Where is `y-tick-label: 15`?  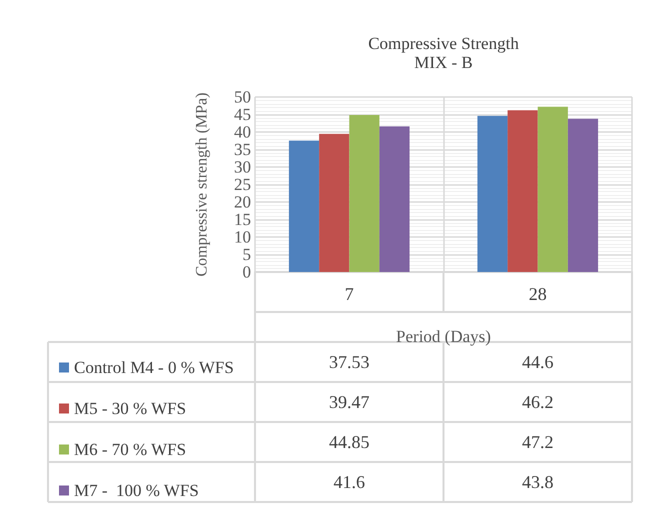
y-tick-label: 15 is located at coordinates (242, 219).